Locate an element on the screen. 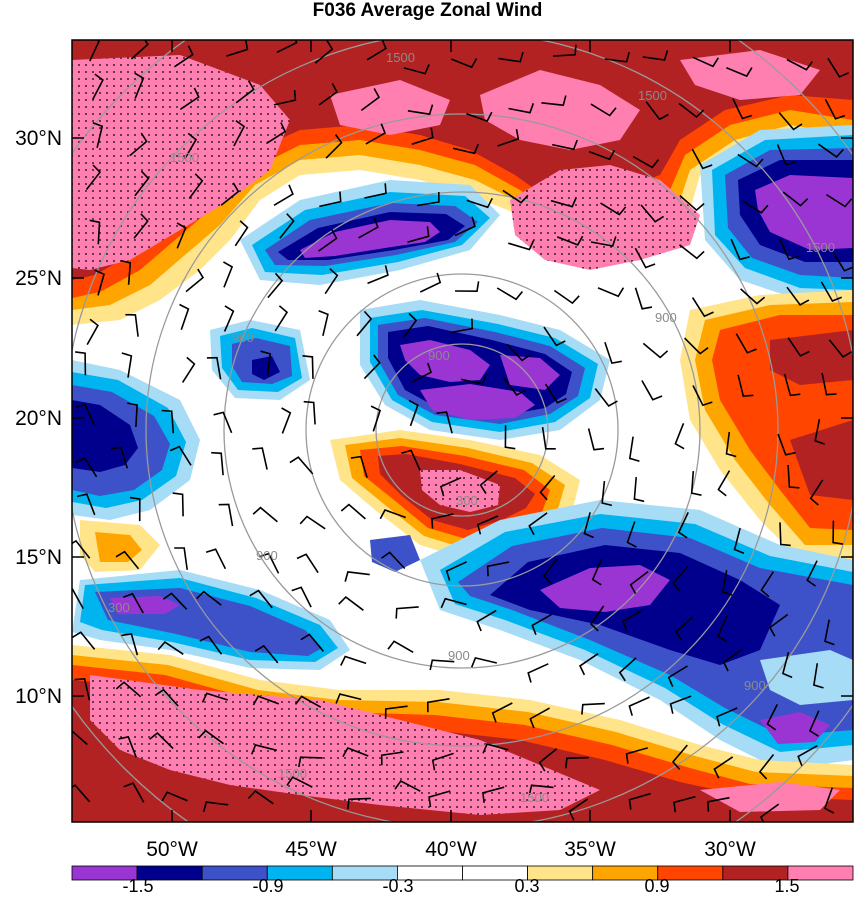  colorbar is located at coordinates (462, 873).